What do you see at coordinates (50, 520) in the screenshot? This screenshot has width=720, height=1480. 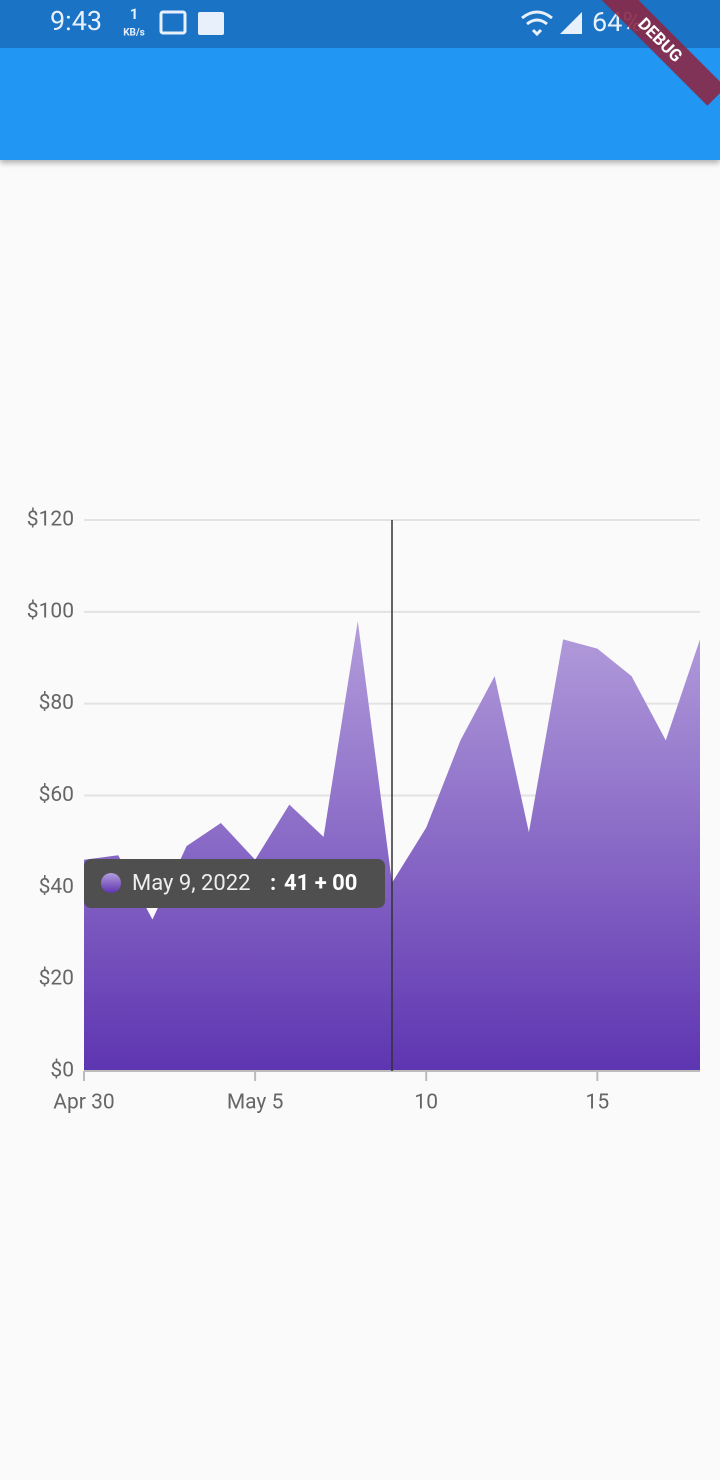 I see `y-tick-label: $120` at bounding box center [50, 520].